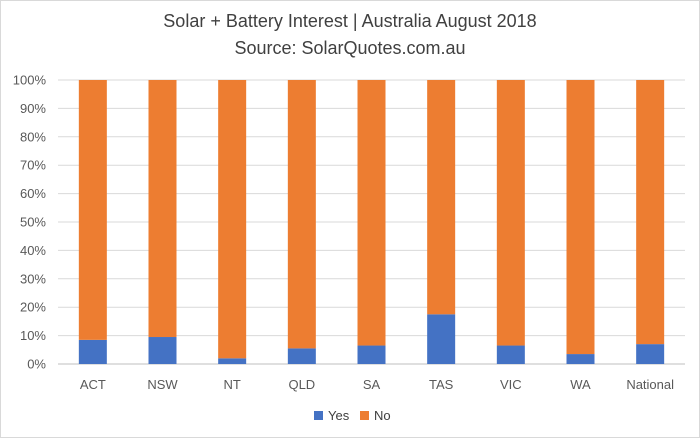 The height and width of the screenshot is (438, 700). What do you see at coordinates (33, 278) in the screenshot?
I see `y-tick-label: 30%` at bounding box center [33, 278].